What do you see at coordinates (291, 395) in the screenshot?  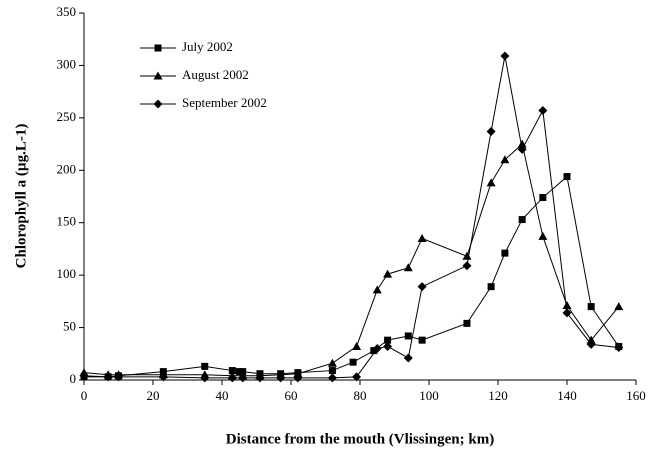 I see `x-tick-label: 60` at bounding box center [291, 395].